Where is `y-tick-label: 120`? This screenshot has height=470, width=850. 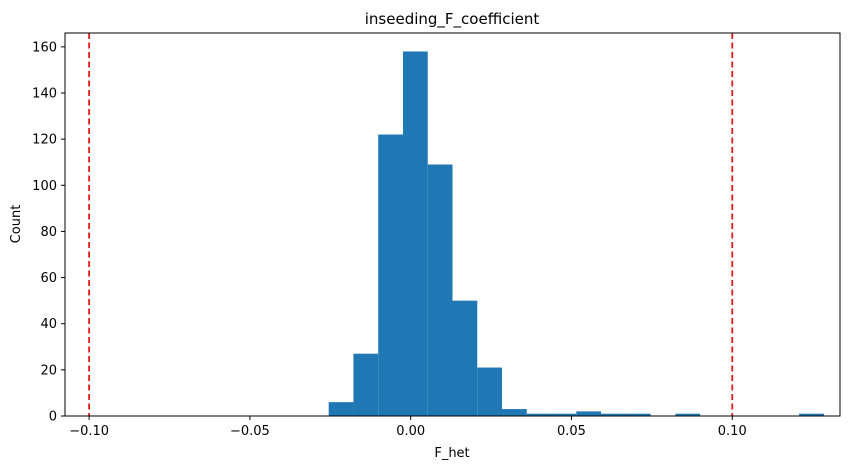
y-tick-label: 120 is located at coordinates (44, 140).